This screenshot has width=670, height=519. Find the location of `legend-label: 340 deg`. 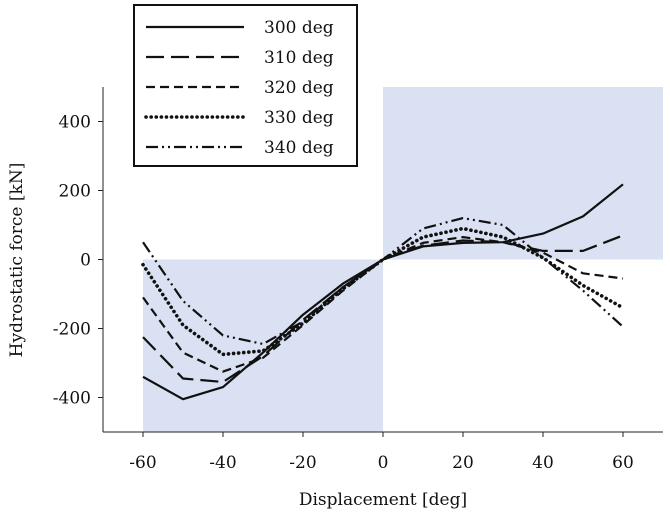

legend-label: 340 deg is located at coordinates (299, 148).